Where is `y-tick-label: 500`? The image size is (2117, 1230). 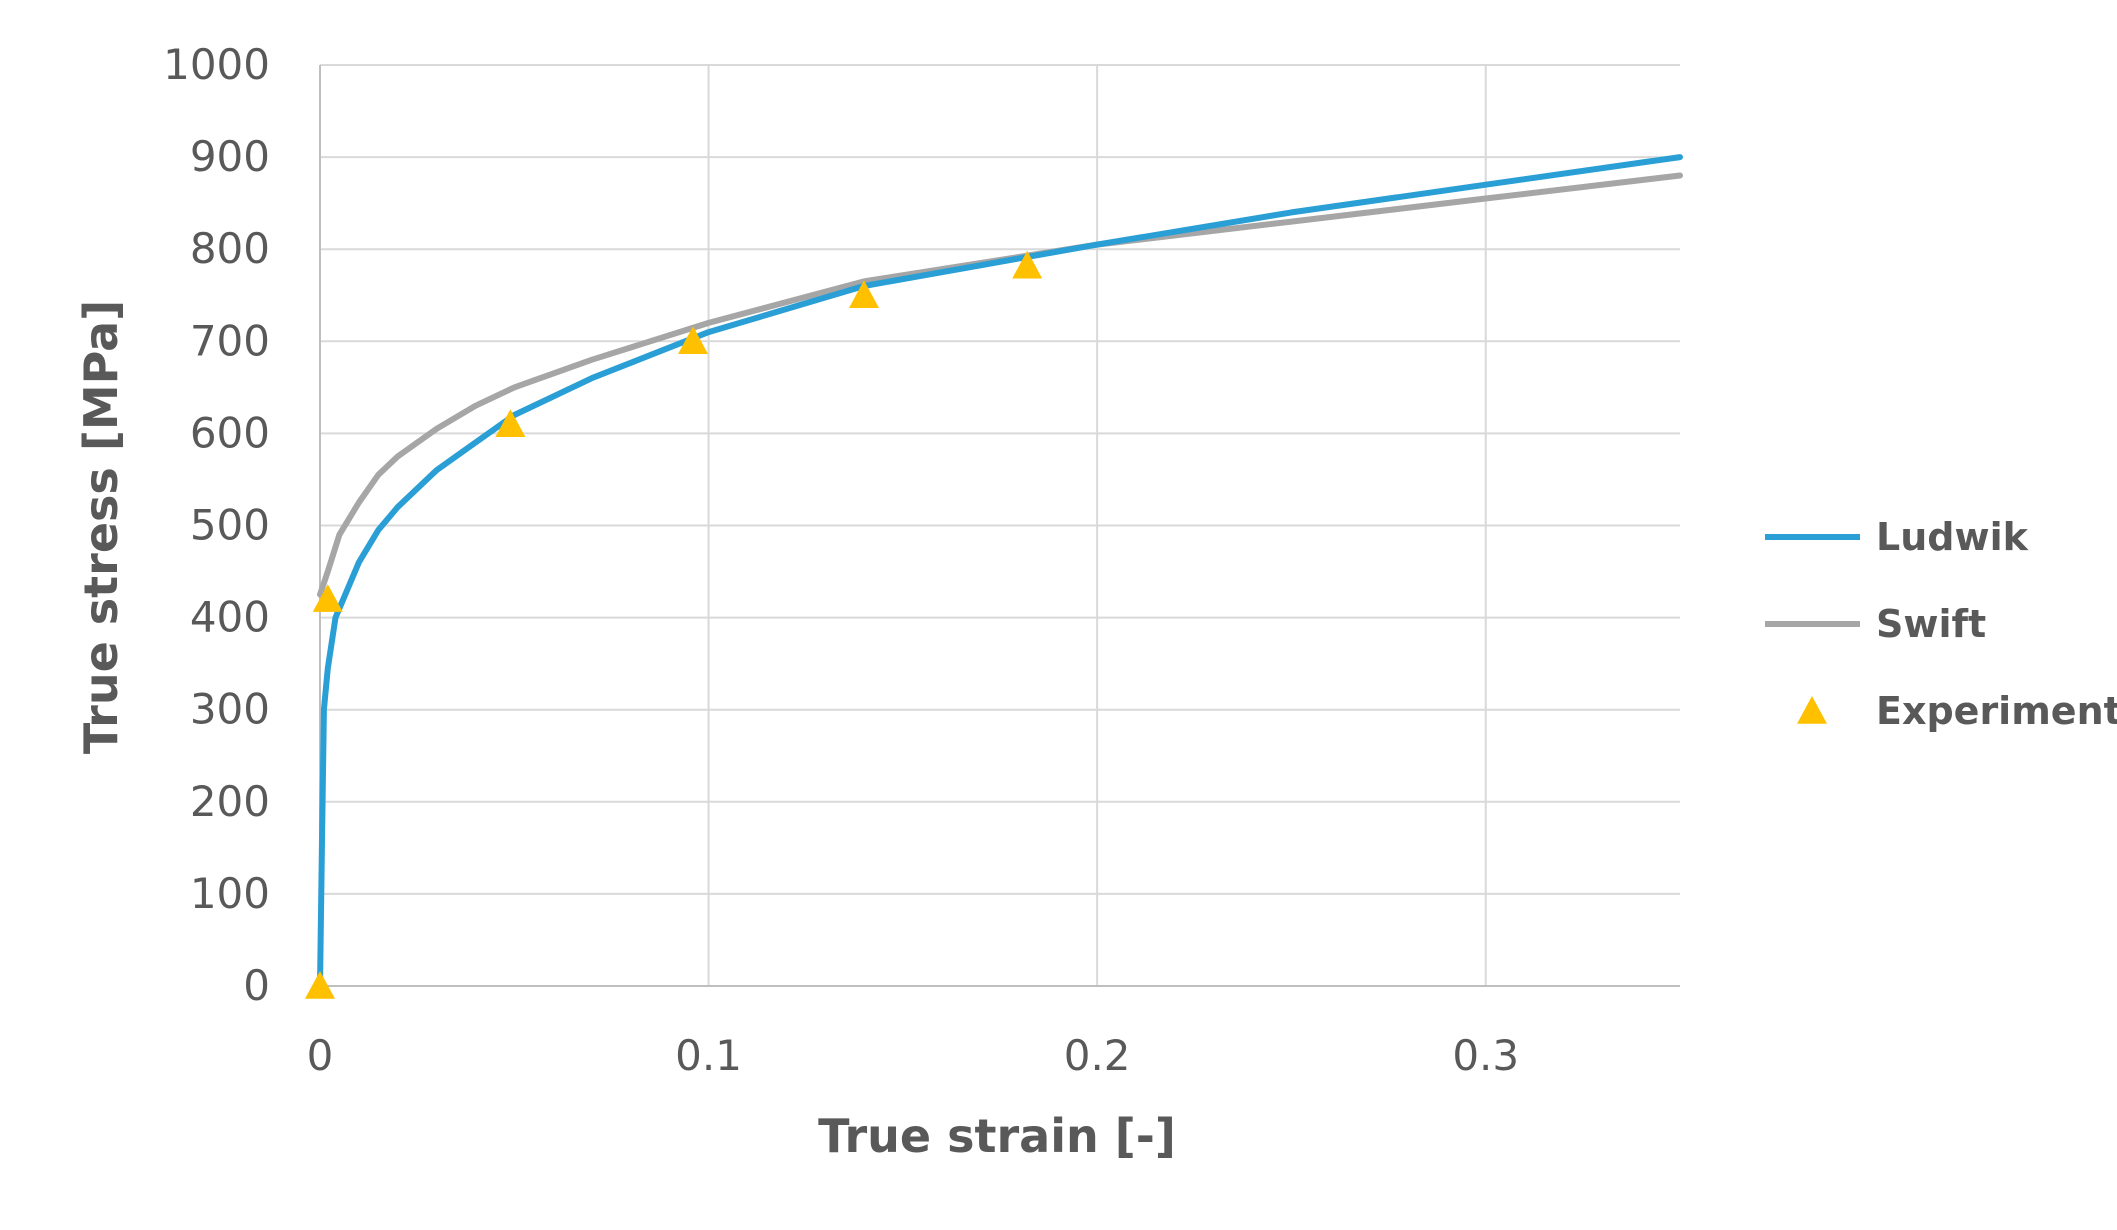
y-tick-label: 500 is located at coordinates (230, 525).